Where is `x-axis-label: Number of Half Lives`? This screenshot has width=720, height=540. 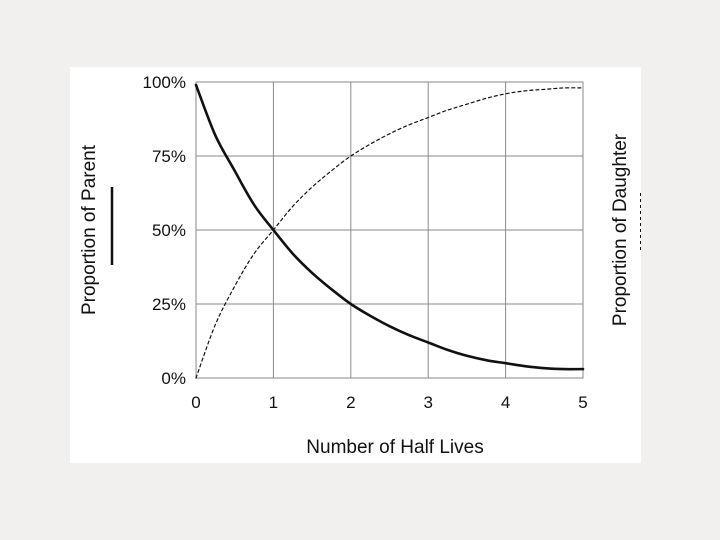
x-axis-label: Number of Half Lives is located at coordinates (394, 447).